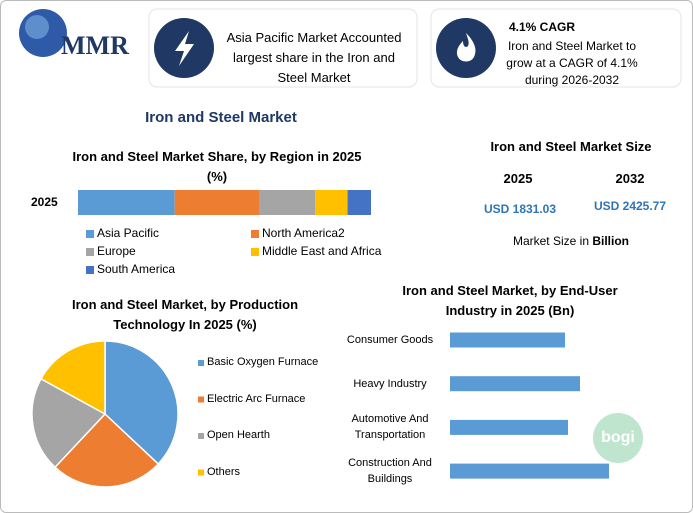 This screenshot has height=513, width=693. I want to click on size-note: Market Size in Billion, so click(571, 241).